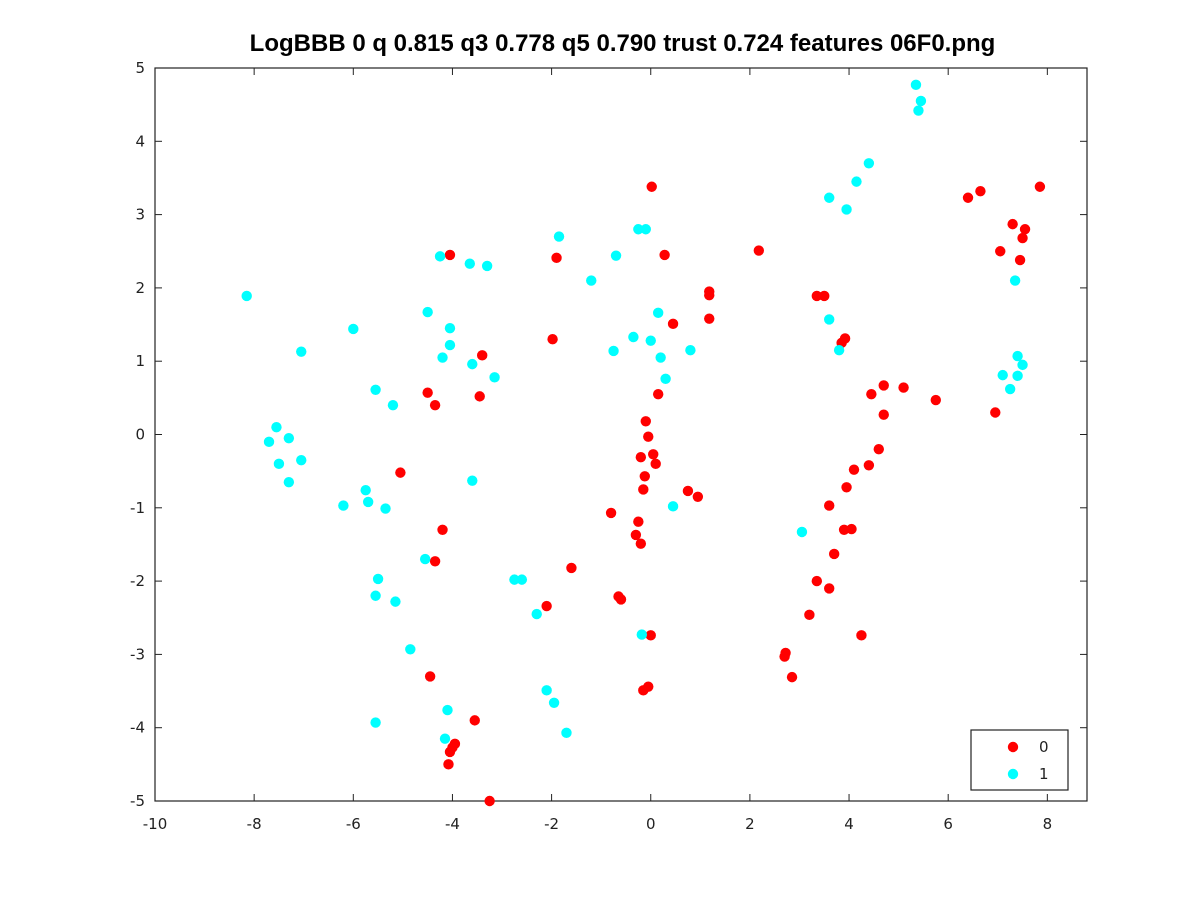 The image size is (1200, 900). Describe the element at coordinates (140, 435) in the screenshot. I see `y-tick-label: 0` at that location.